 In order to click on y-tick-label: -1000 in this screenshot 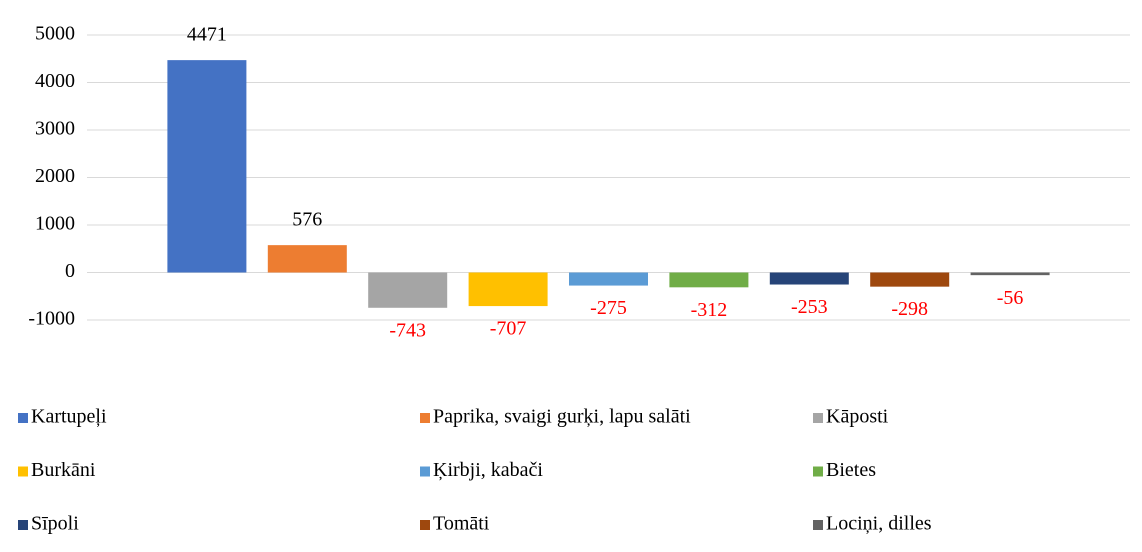, I will do `click(51, 319)`.